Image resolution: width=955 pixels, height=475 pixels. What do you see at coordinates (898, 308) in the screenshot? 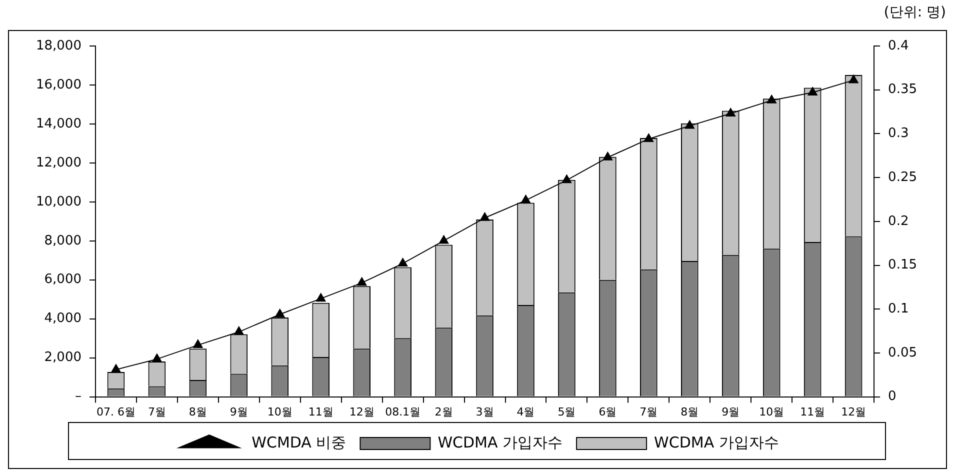
I see `y2-tick-label: 0.1` at bounding box center [898, 308].